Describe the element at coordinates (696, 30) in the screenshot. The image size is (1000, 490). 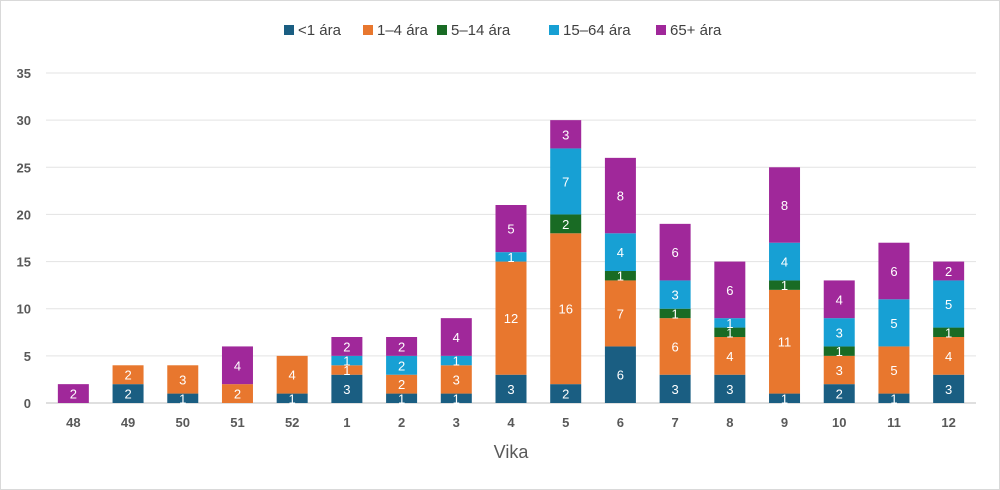
I see `legend-label: 65+ ára` at that location.